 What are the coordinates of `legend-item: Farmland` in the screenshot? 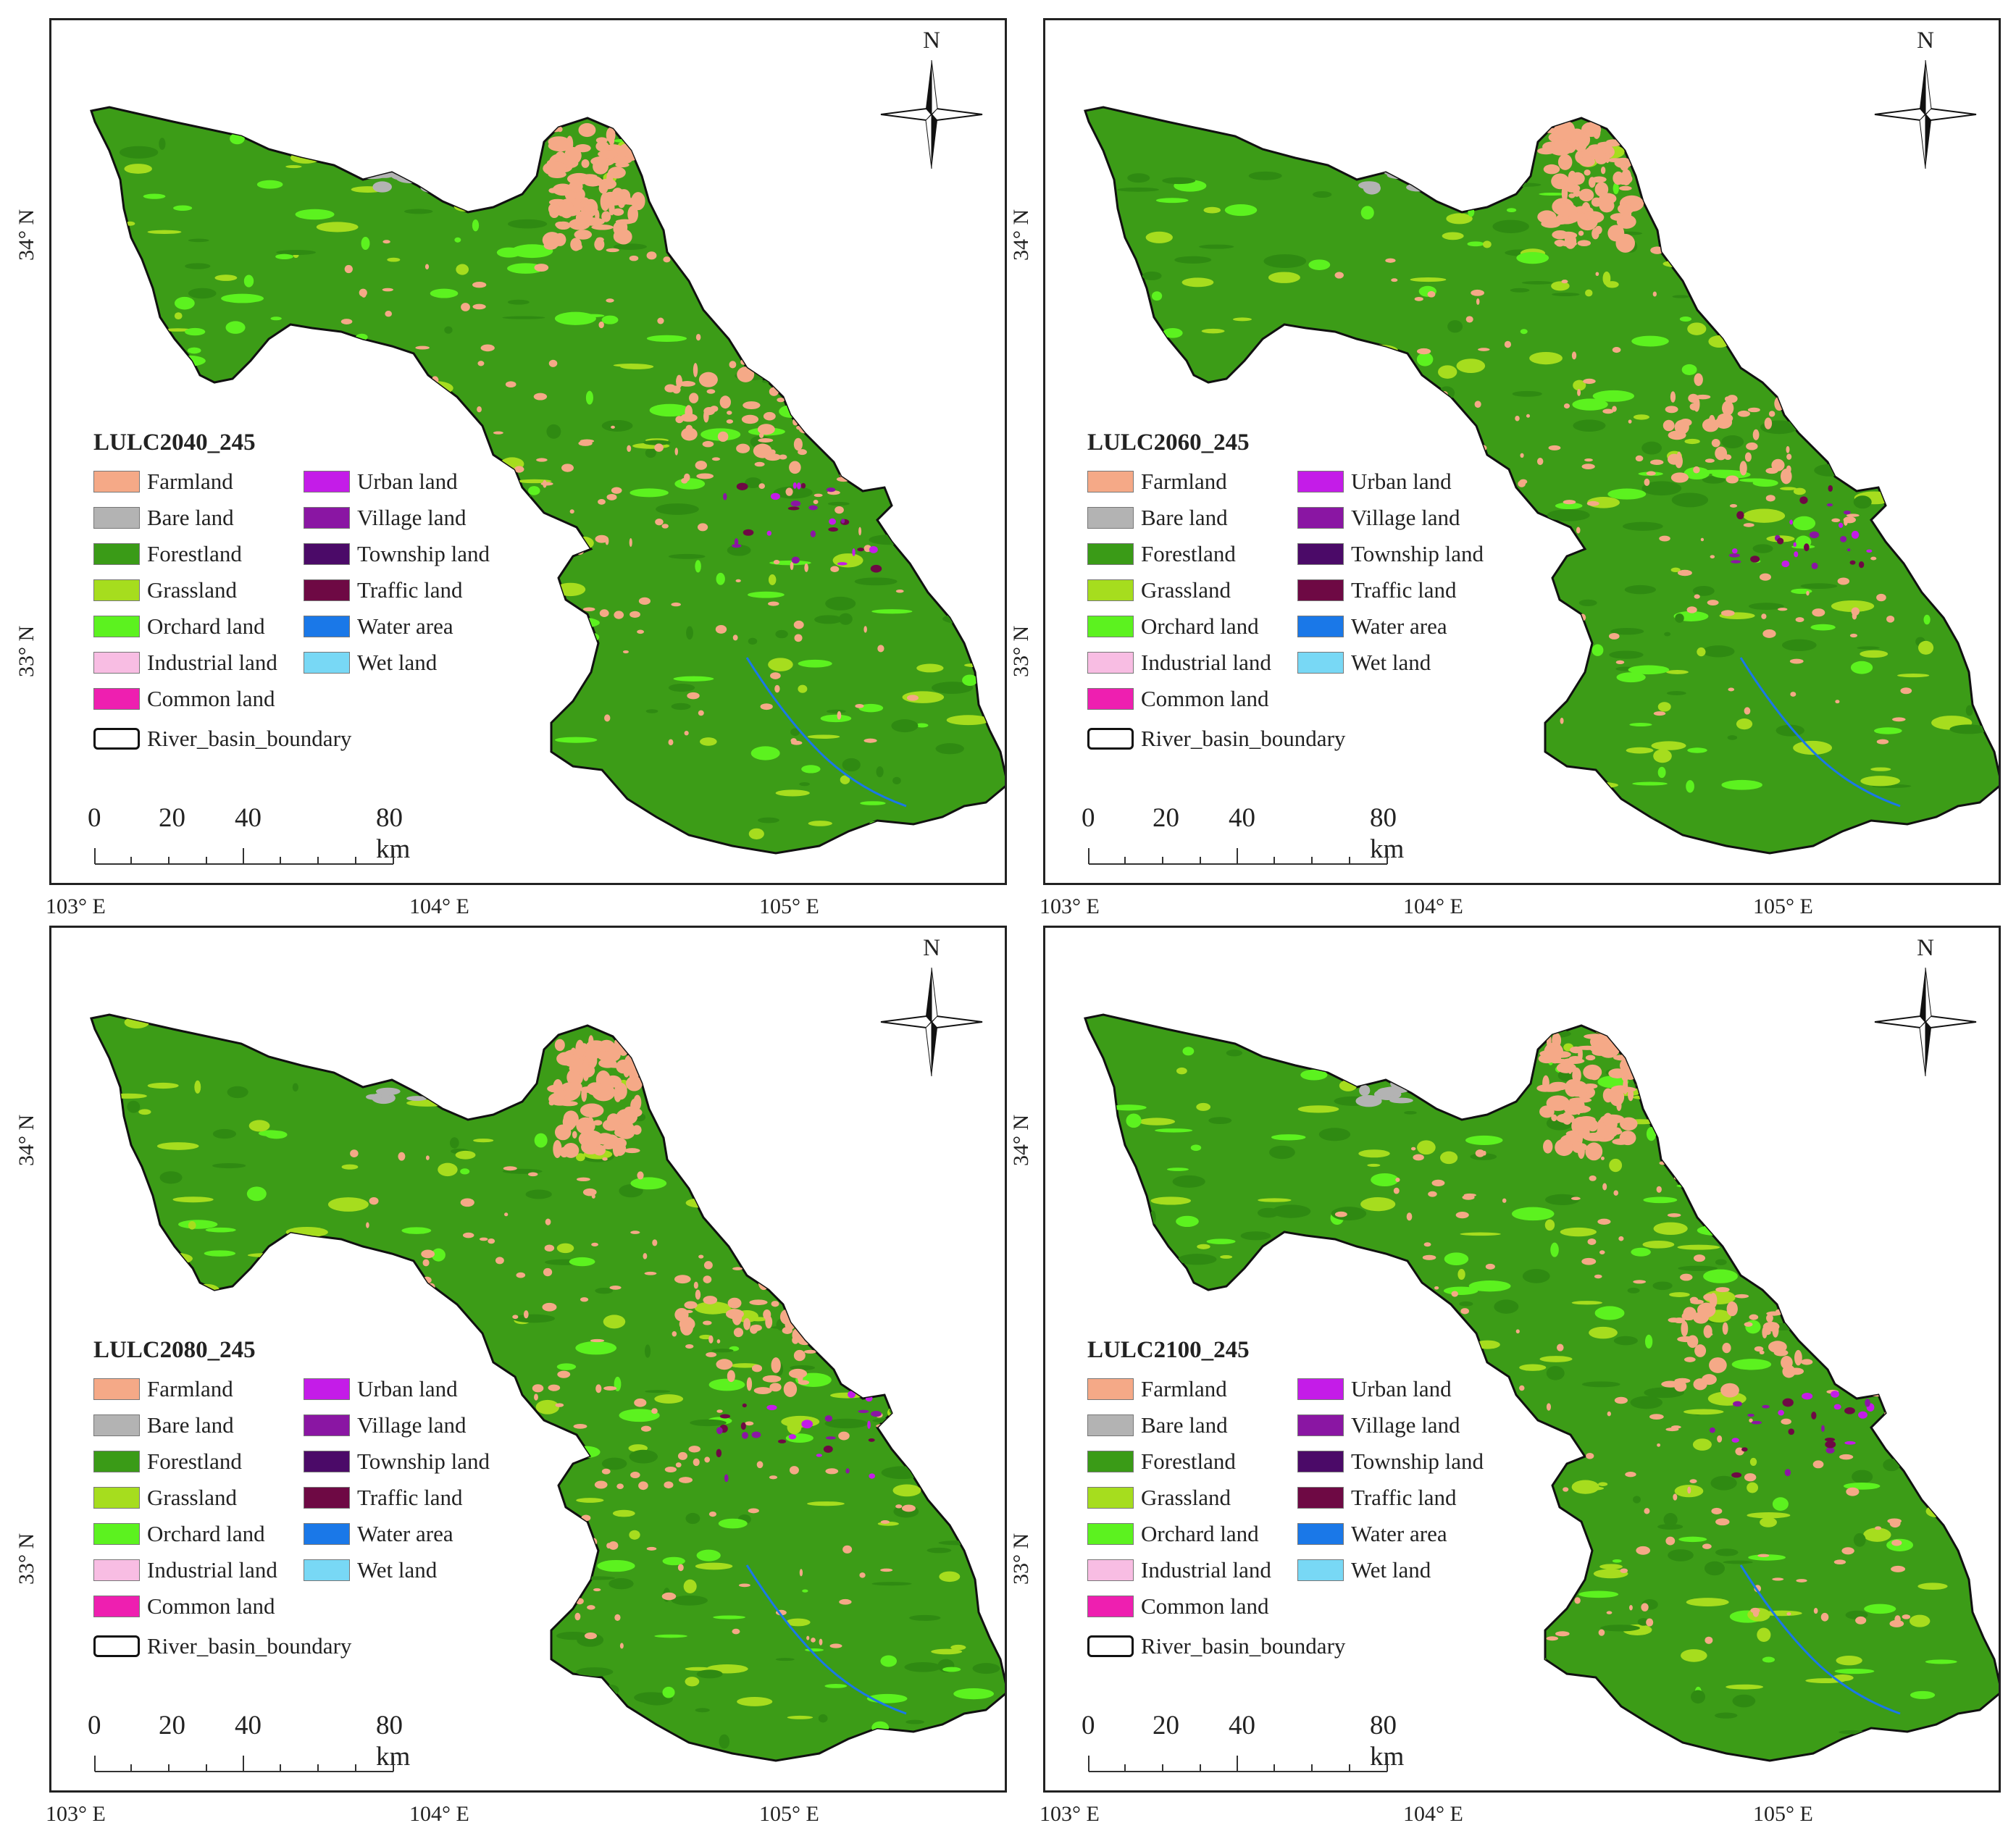 It's located at (199, 1389).